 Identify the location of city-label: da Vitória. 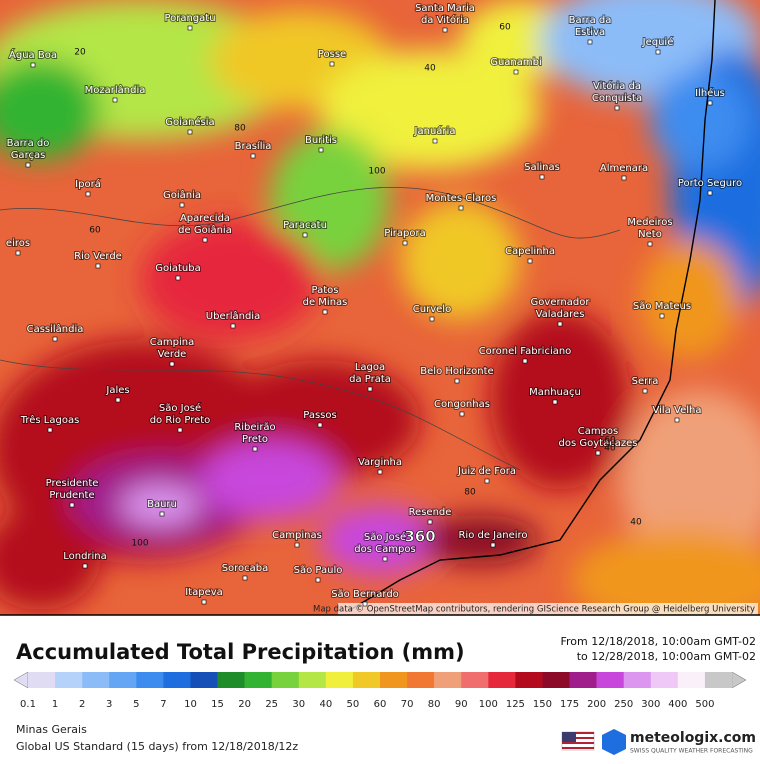
(445, 20).